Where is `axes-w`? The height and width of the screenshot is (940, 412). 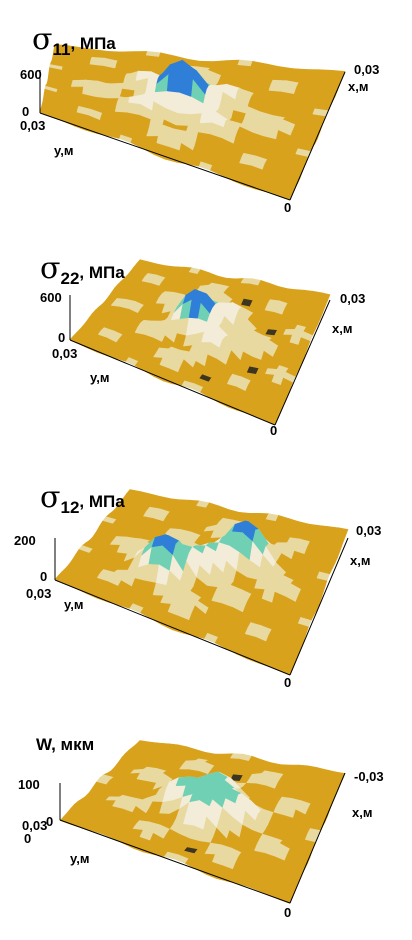 axes-w is located at coordinates (202, 838).